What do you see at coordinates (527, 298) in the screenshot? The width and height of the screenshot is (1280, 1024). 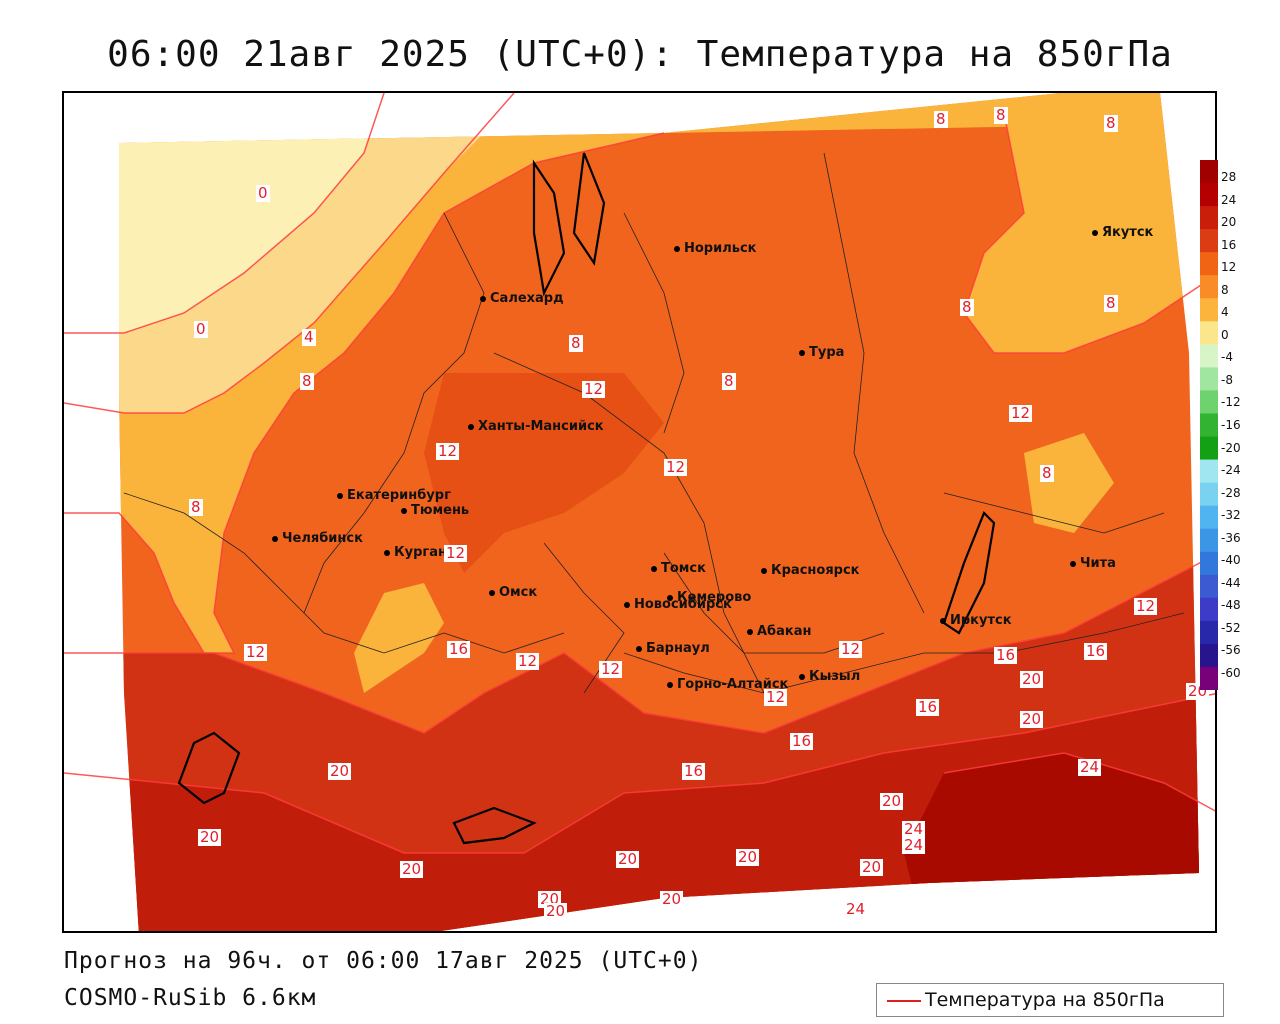 I see `city-name: Салехард` at bounding box center [527, 298].